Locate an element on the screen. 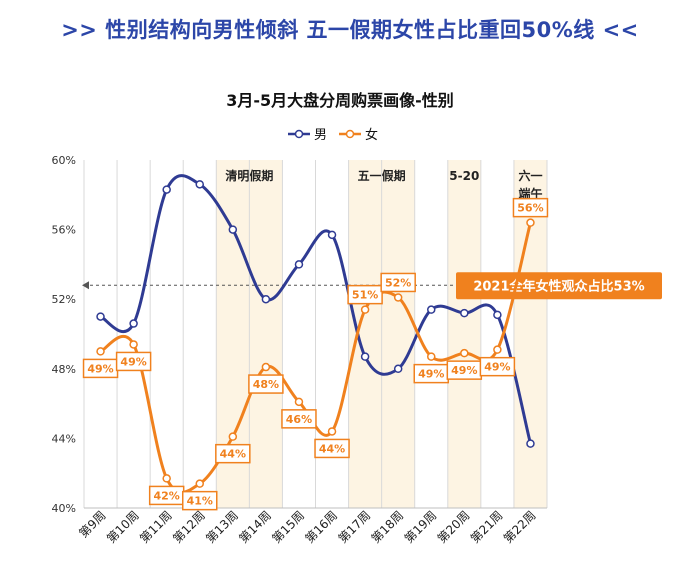  data-label-text: 46% is located at coordinates (299, 419).